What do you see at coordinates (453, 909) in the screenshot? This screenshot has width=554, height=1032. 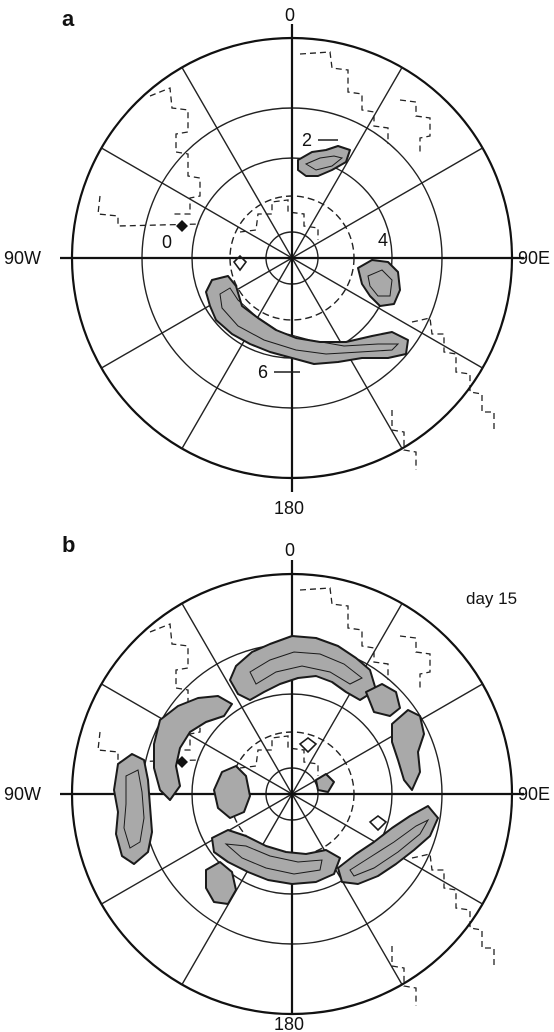 I see `panel-b-coastline-east` at bounding box center [453, 909].